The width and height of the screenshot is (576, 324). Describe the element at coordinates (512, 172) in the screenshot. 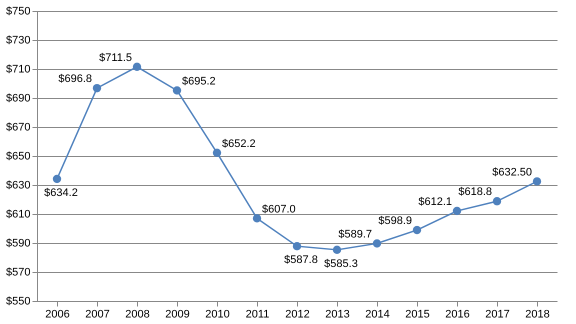

I see `data-label: $632.50` at that location.